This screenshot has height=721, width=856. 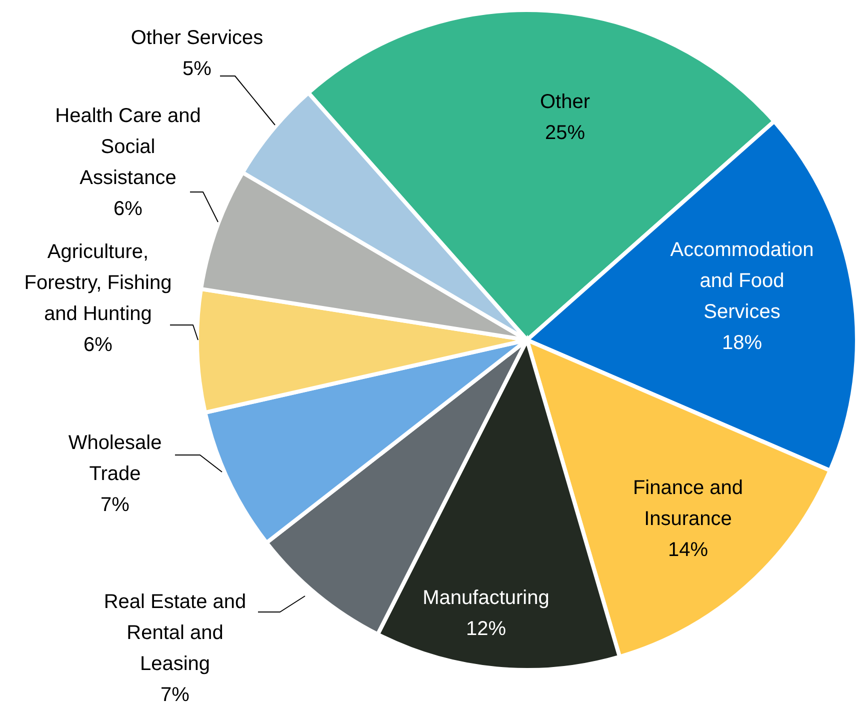 I want to click on slice-label: Agriculture, Forestry, Fishing and Hunting, so click(x=98, y=283).